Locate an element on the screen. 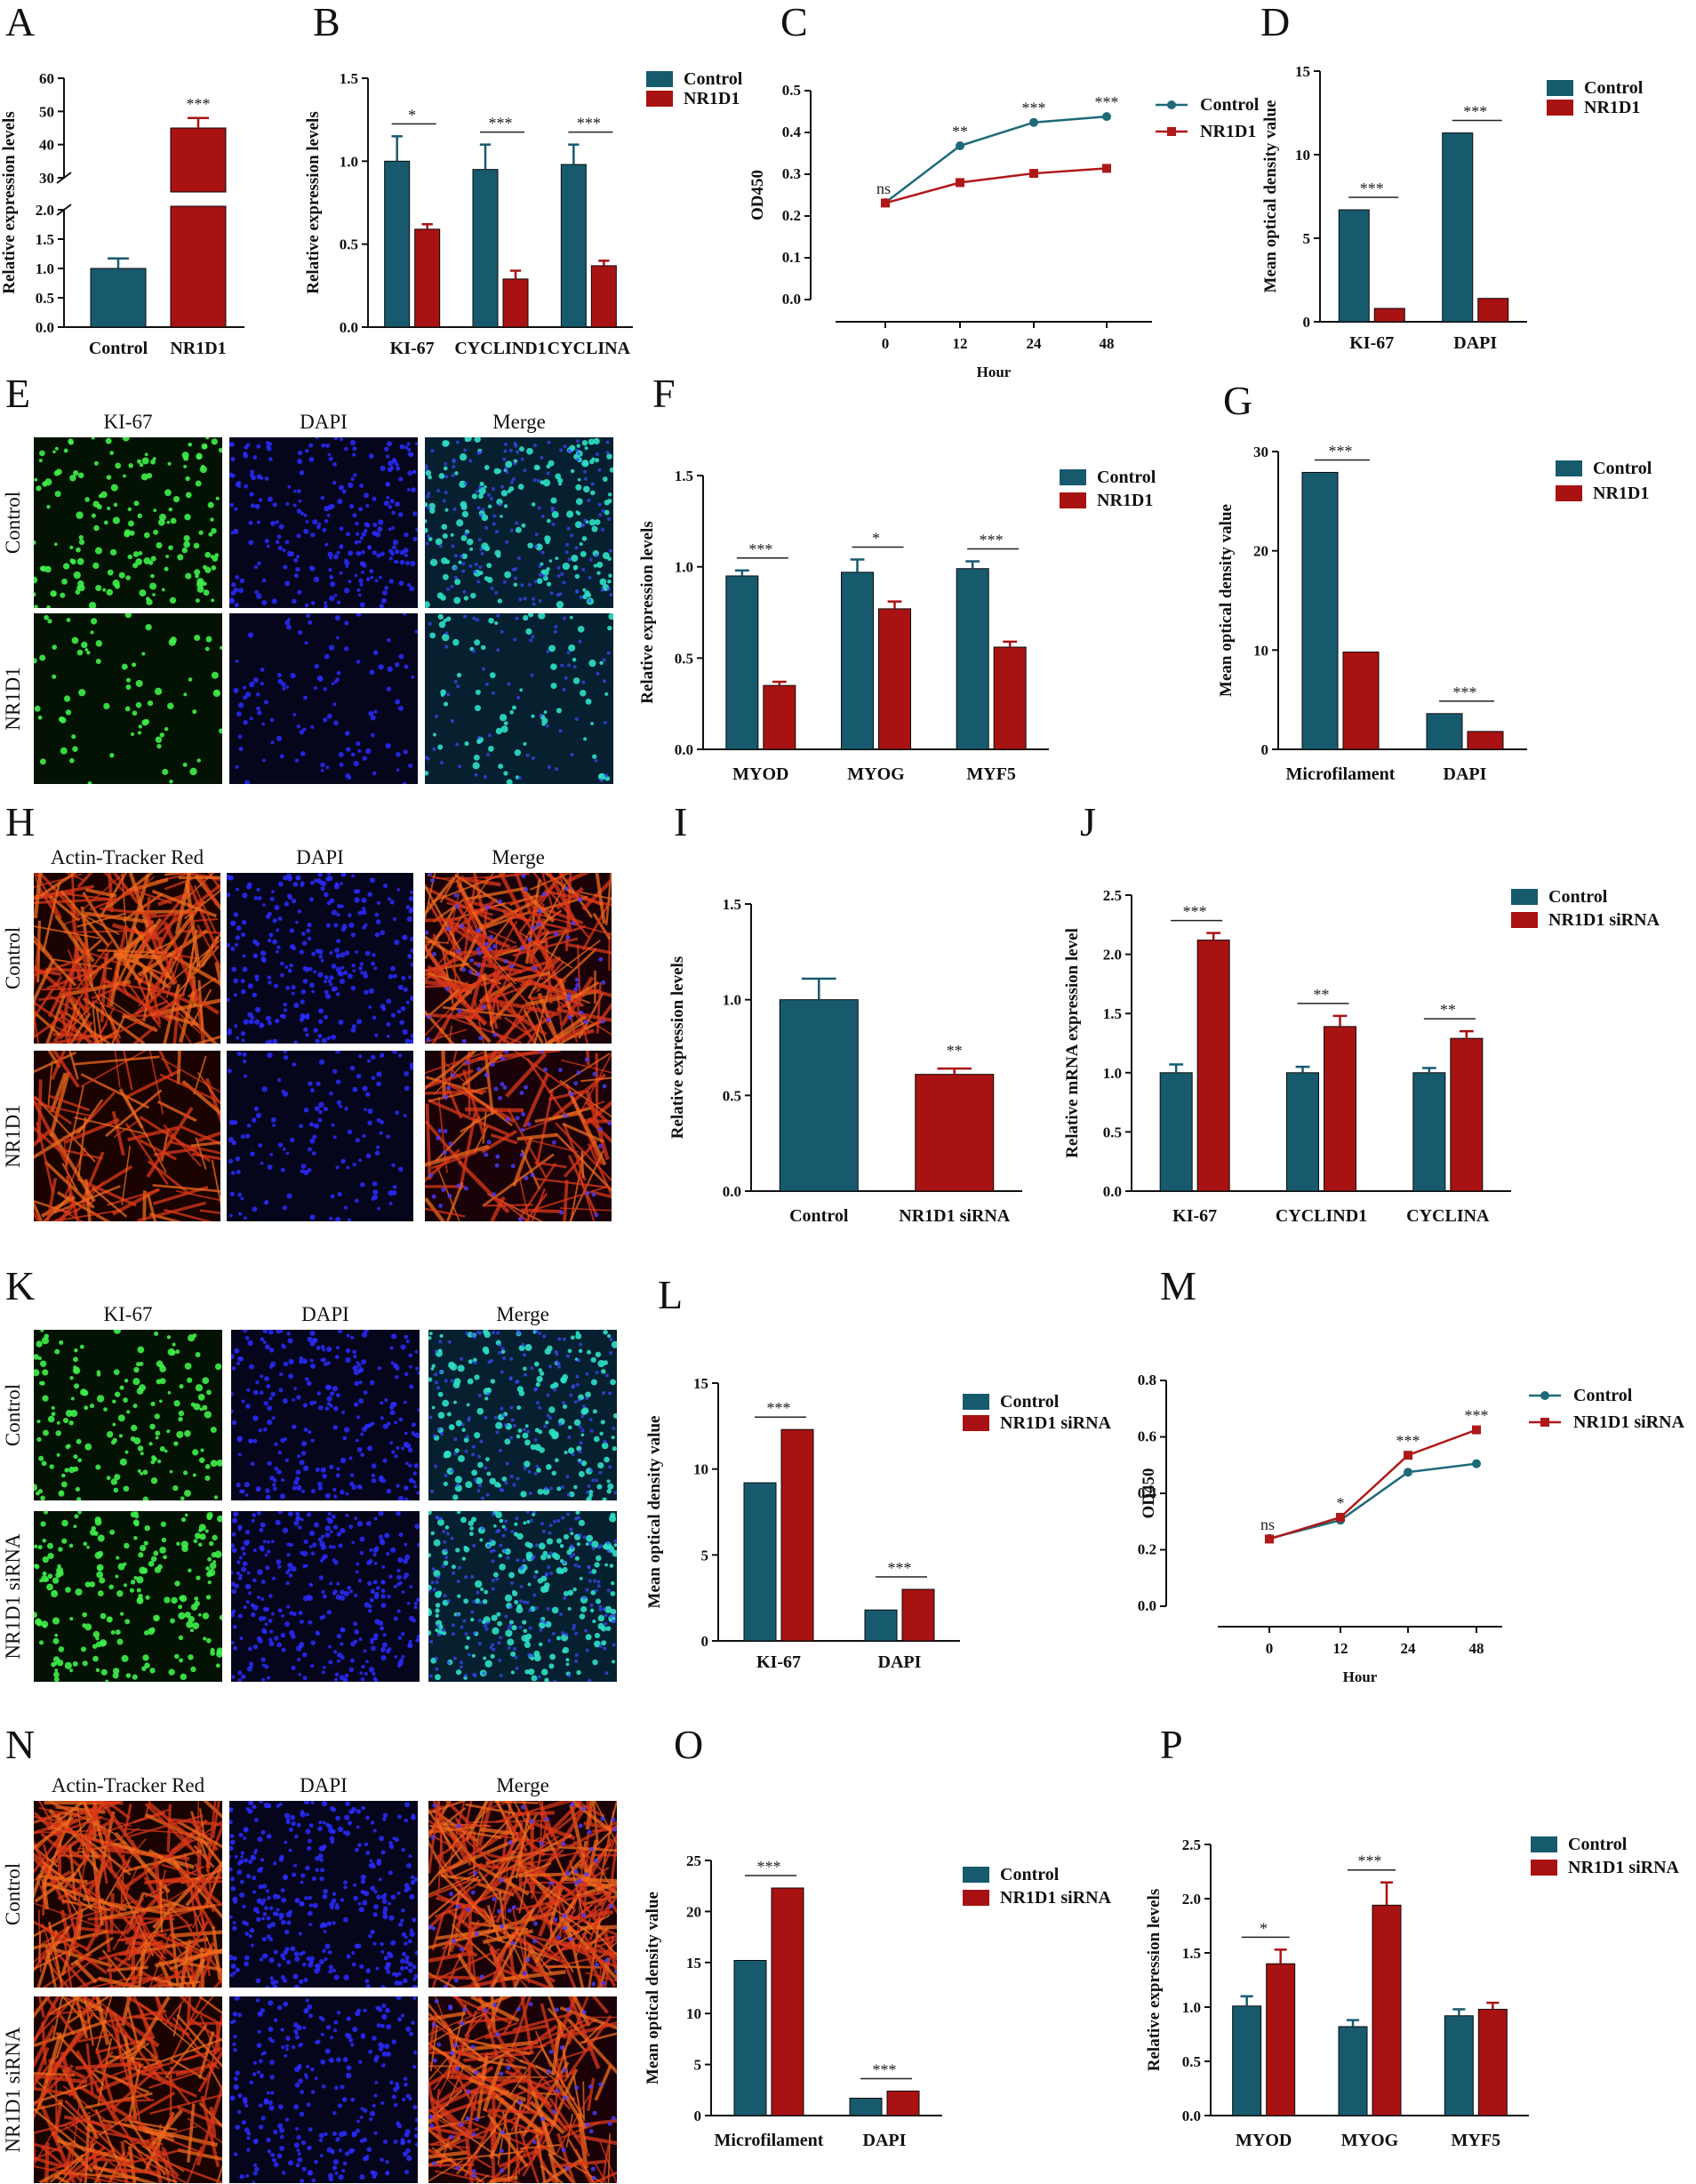  data-point is located at coordinates (1106, 168).